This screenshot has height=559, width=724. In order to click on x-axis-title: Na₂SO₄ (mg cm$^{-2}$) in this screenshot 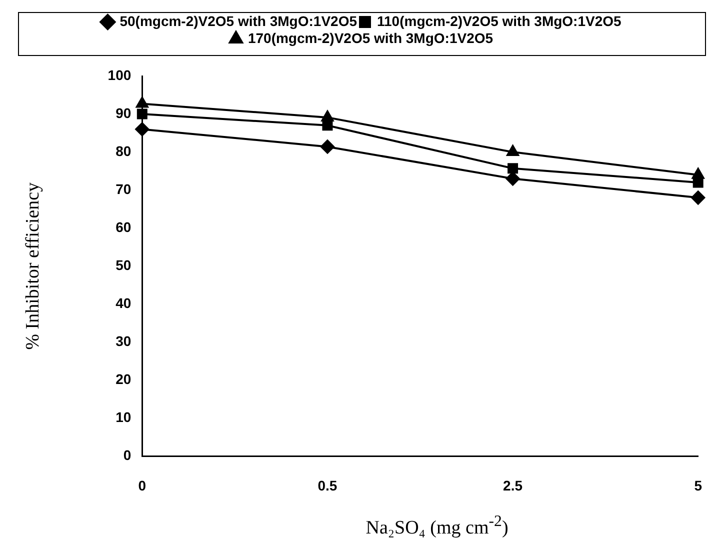, I will do `click(437, 526)`.